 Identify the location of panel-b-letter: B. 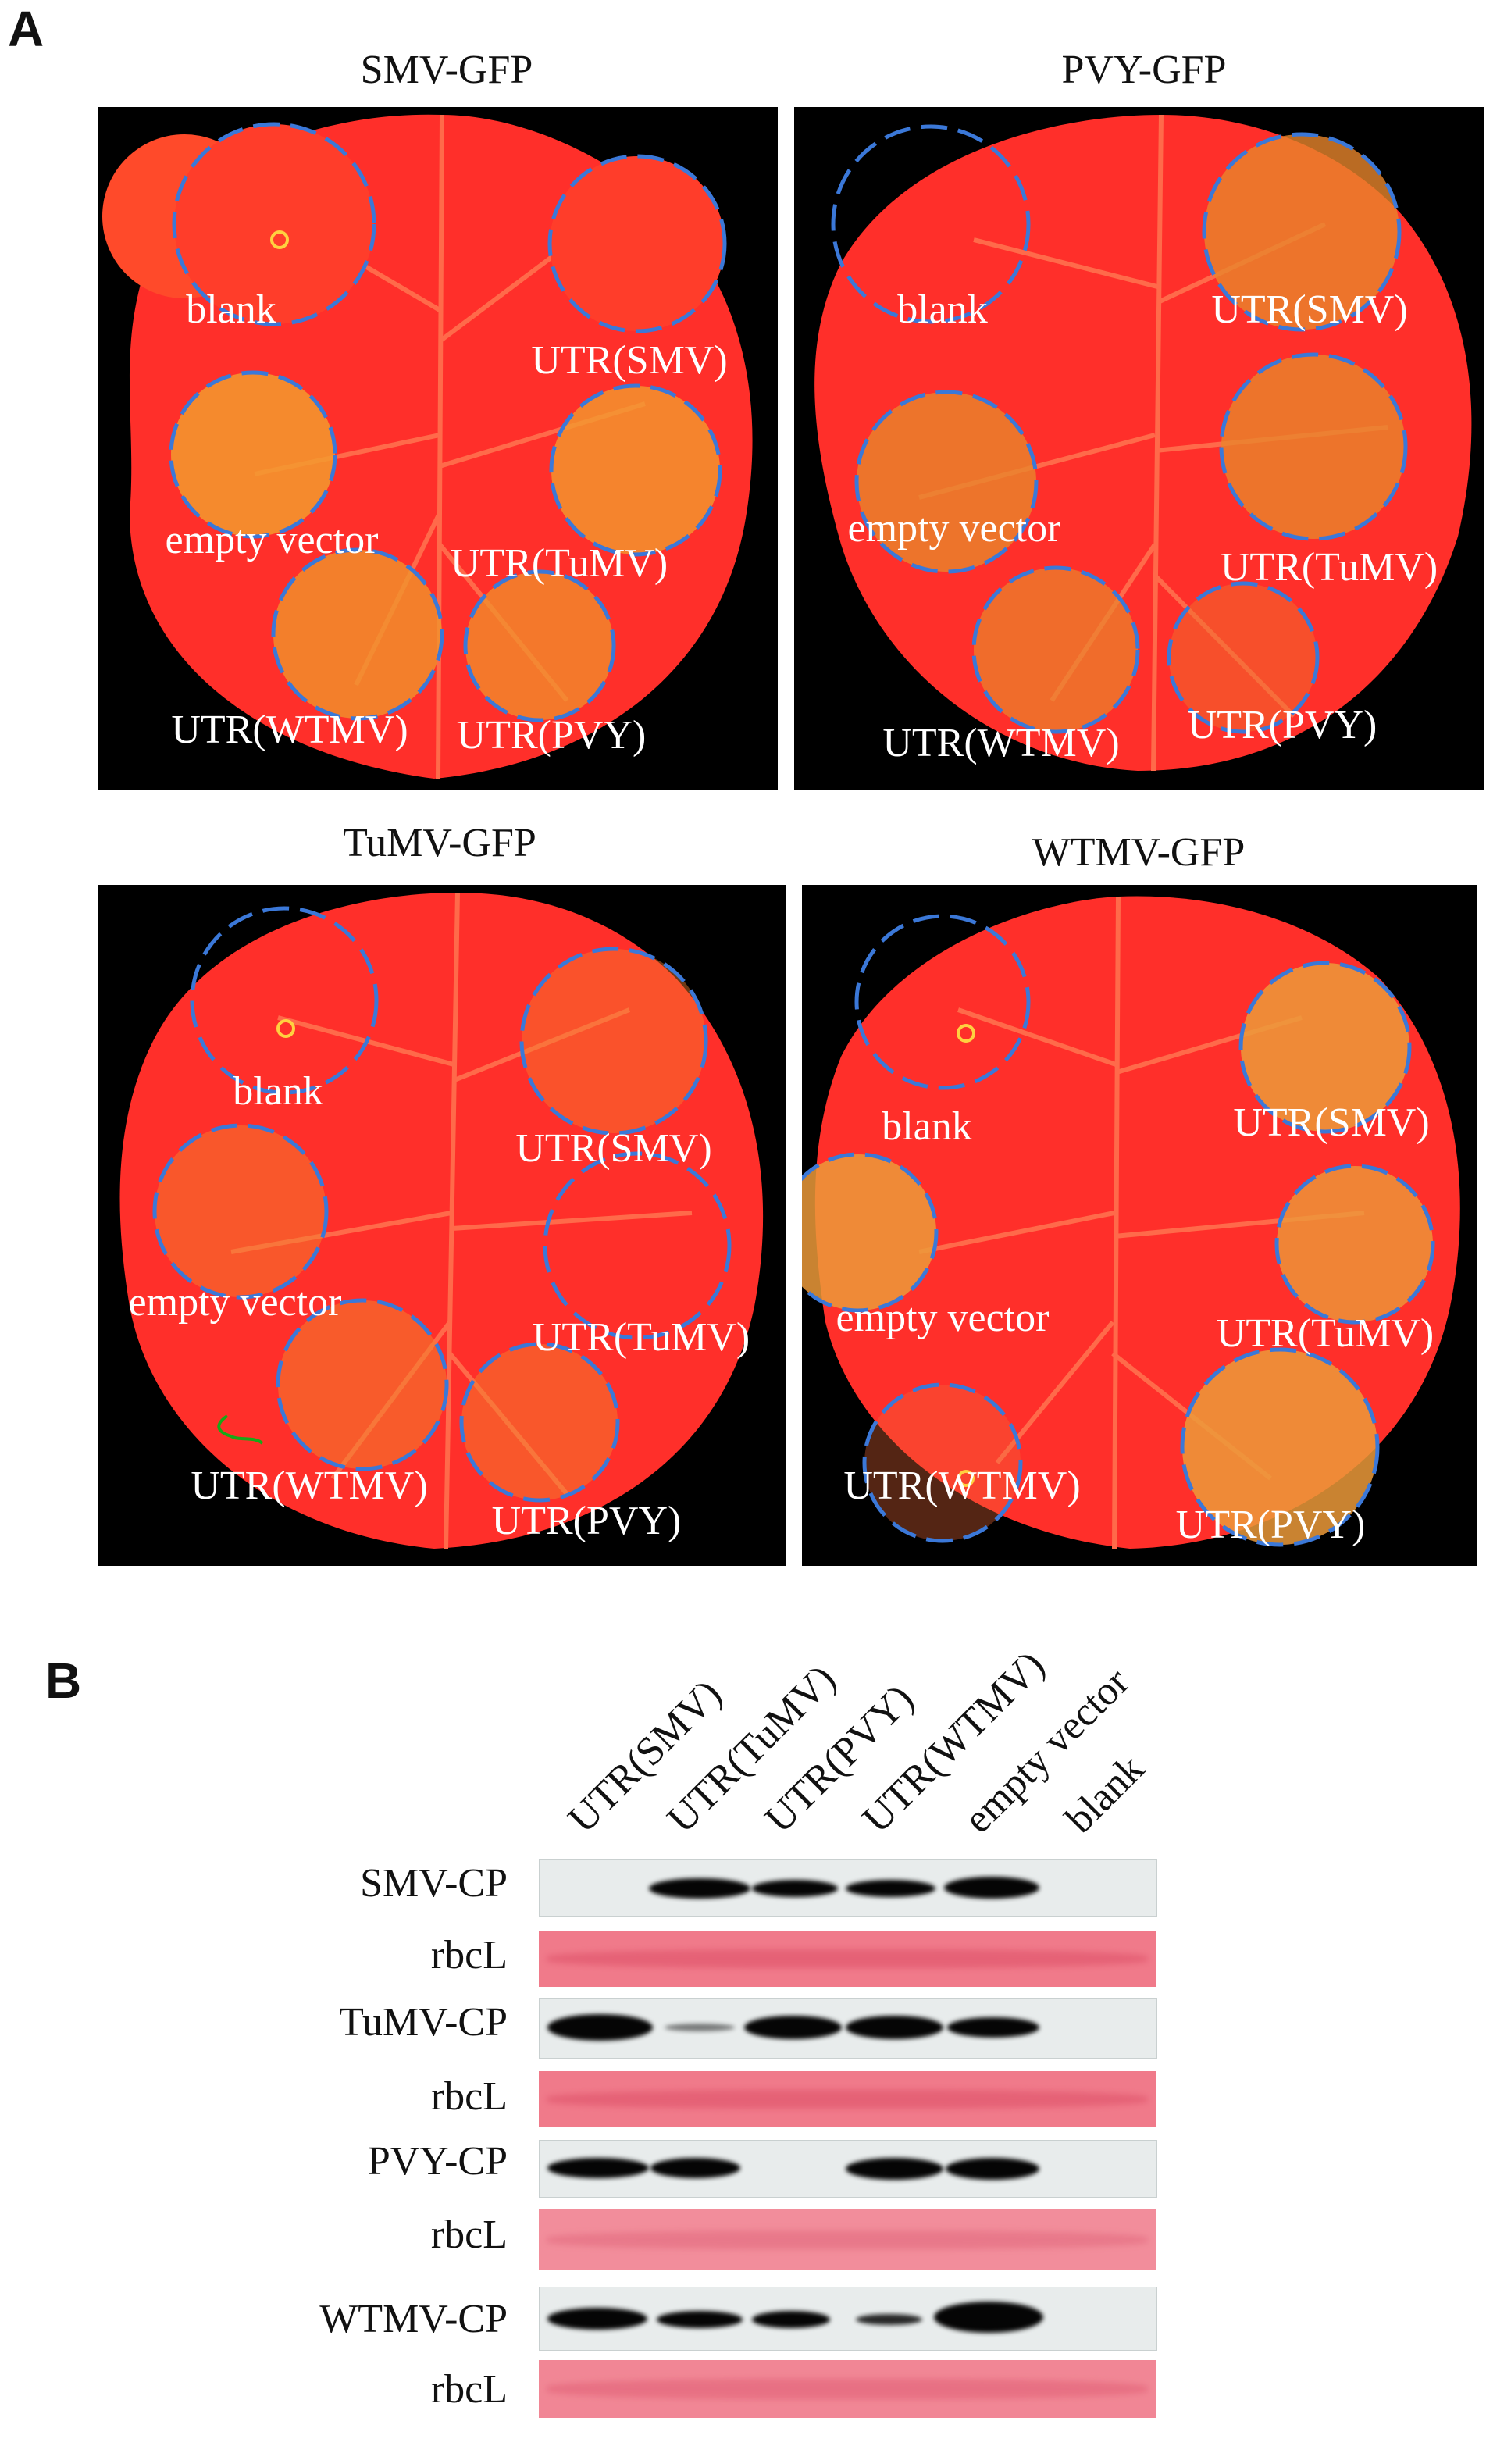
(64, 1681).